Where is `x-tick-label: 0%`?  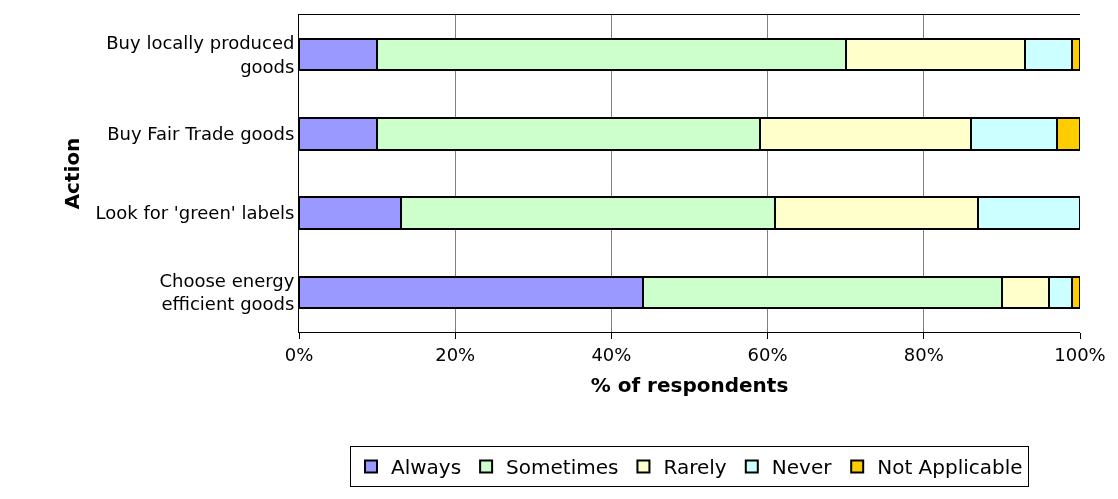 x-tick-label: 0% is located at coordinates (299, 354).